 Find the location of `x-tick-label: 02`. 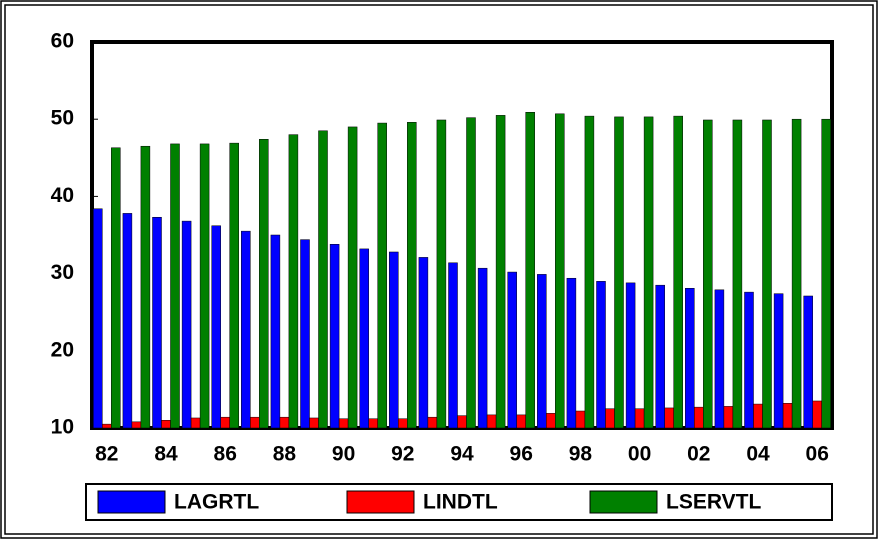

x-tick-label: 02 is located at coordinates (698, 454).